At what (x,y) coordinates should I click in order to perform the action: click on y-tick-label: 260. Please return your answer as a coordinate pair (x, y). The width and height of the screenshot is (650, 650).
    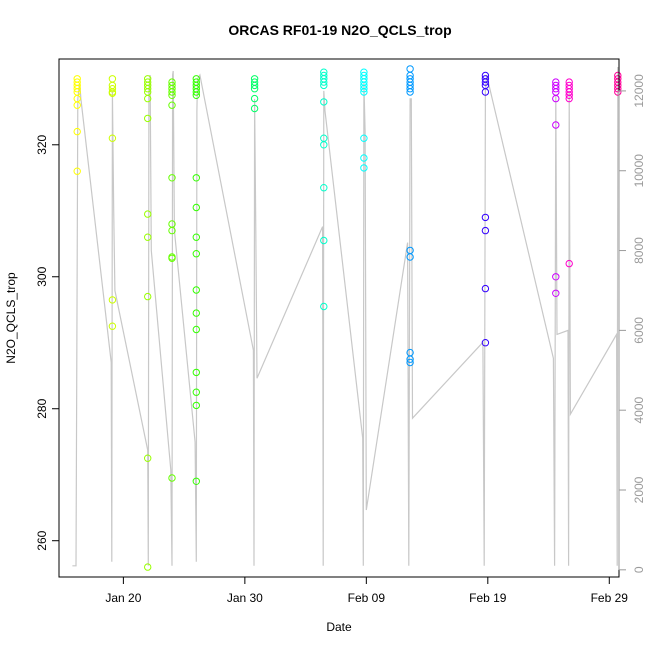
    Looking at the image, I should click on (42, 540).